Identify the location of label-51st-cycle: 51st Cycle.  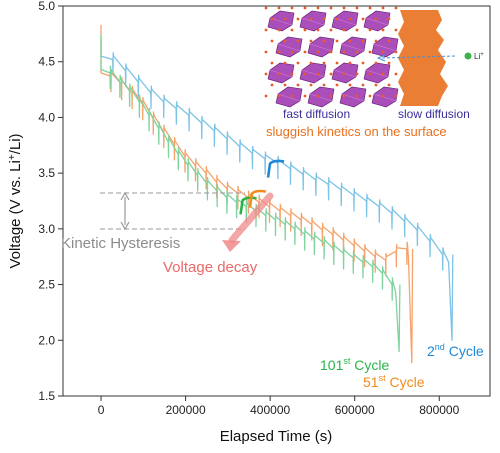
(394, 381).